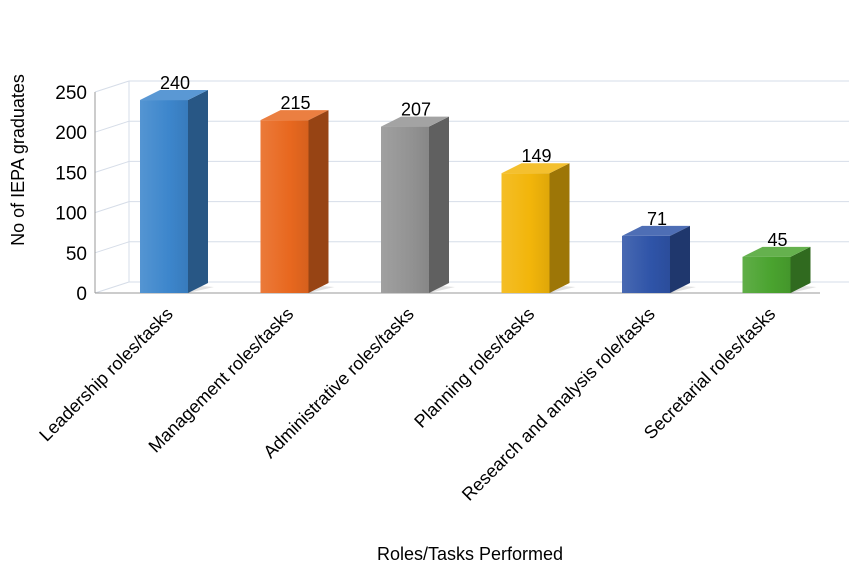 The height and width of the screenshot is (570, 849). What do you see at coordinates (71, 173) in the screenshot?
I see `y-tick-label: 150` at bounding box center [71, 173].